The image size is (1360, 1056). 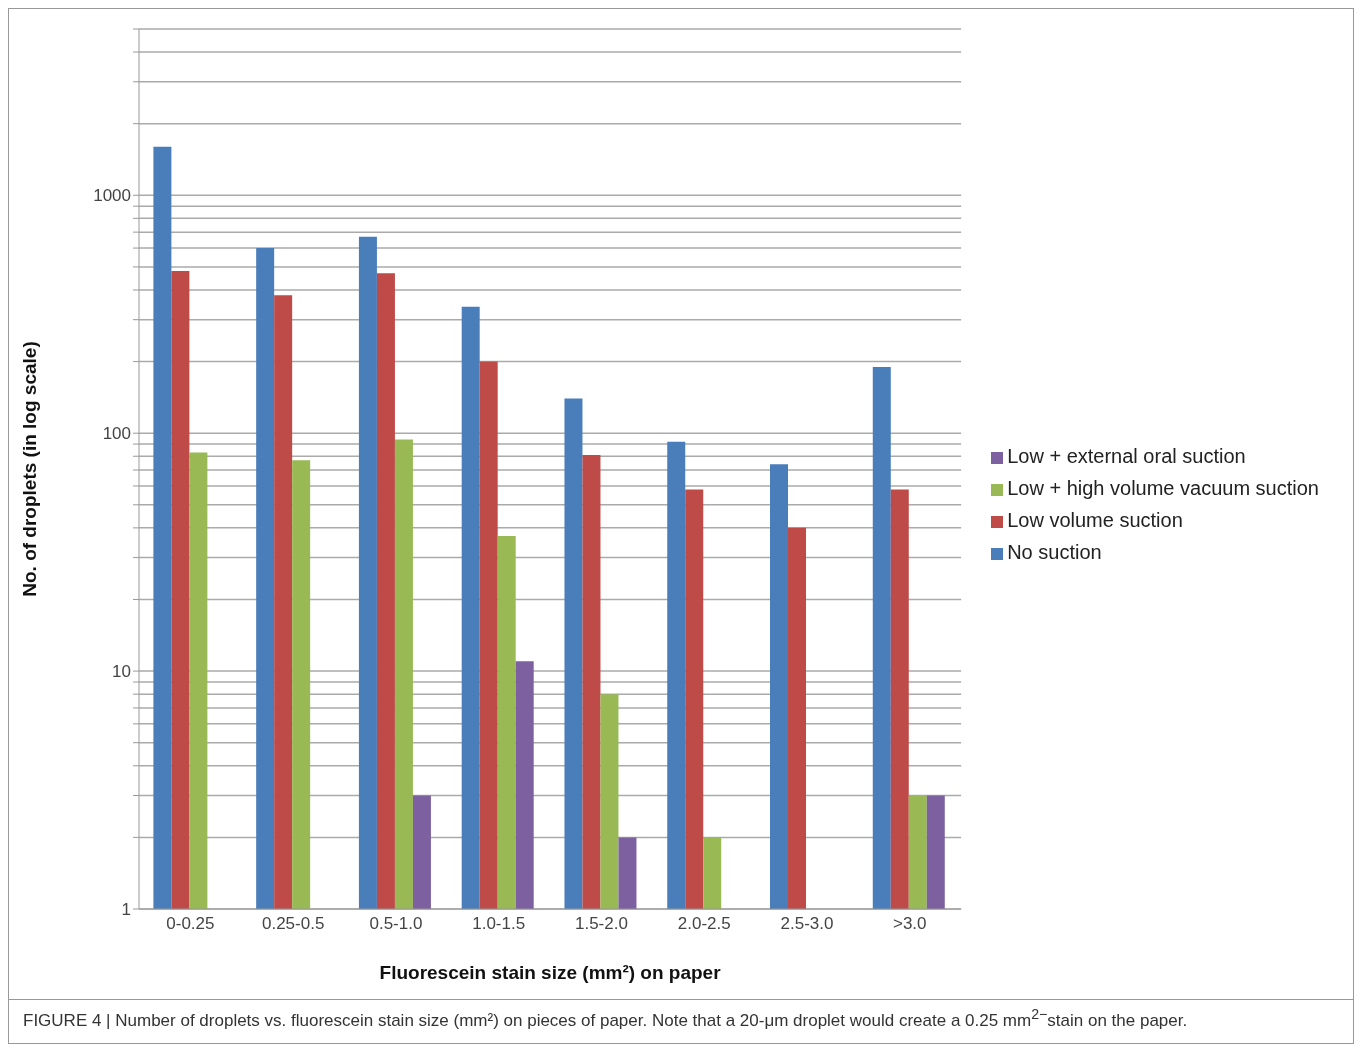 I want to click on x-tick-label: 2.5-3.0, so click(x=807, y=924).